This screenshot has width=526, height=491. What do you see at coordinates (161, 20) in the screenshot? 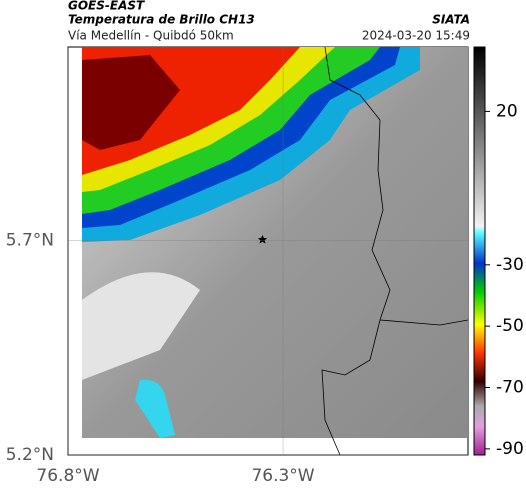
I see `title: Temperatura de Brillo CH13` at bounding box center [161, 20].